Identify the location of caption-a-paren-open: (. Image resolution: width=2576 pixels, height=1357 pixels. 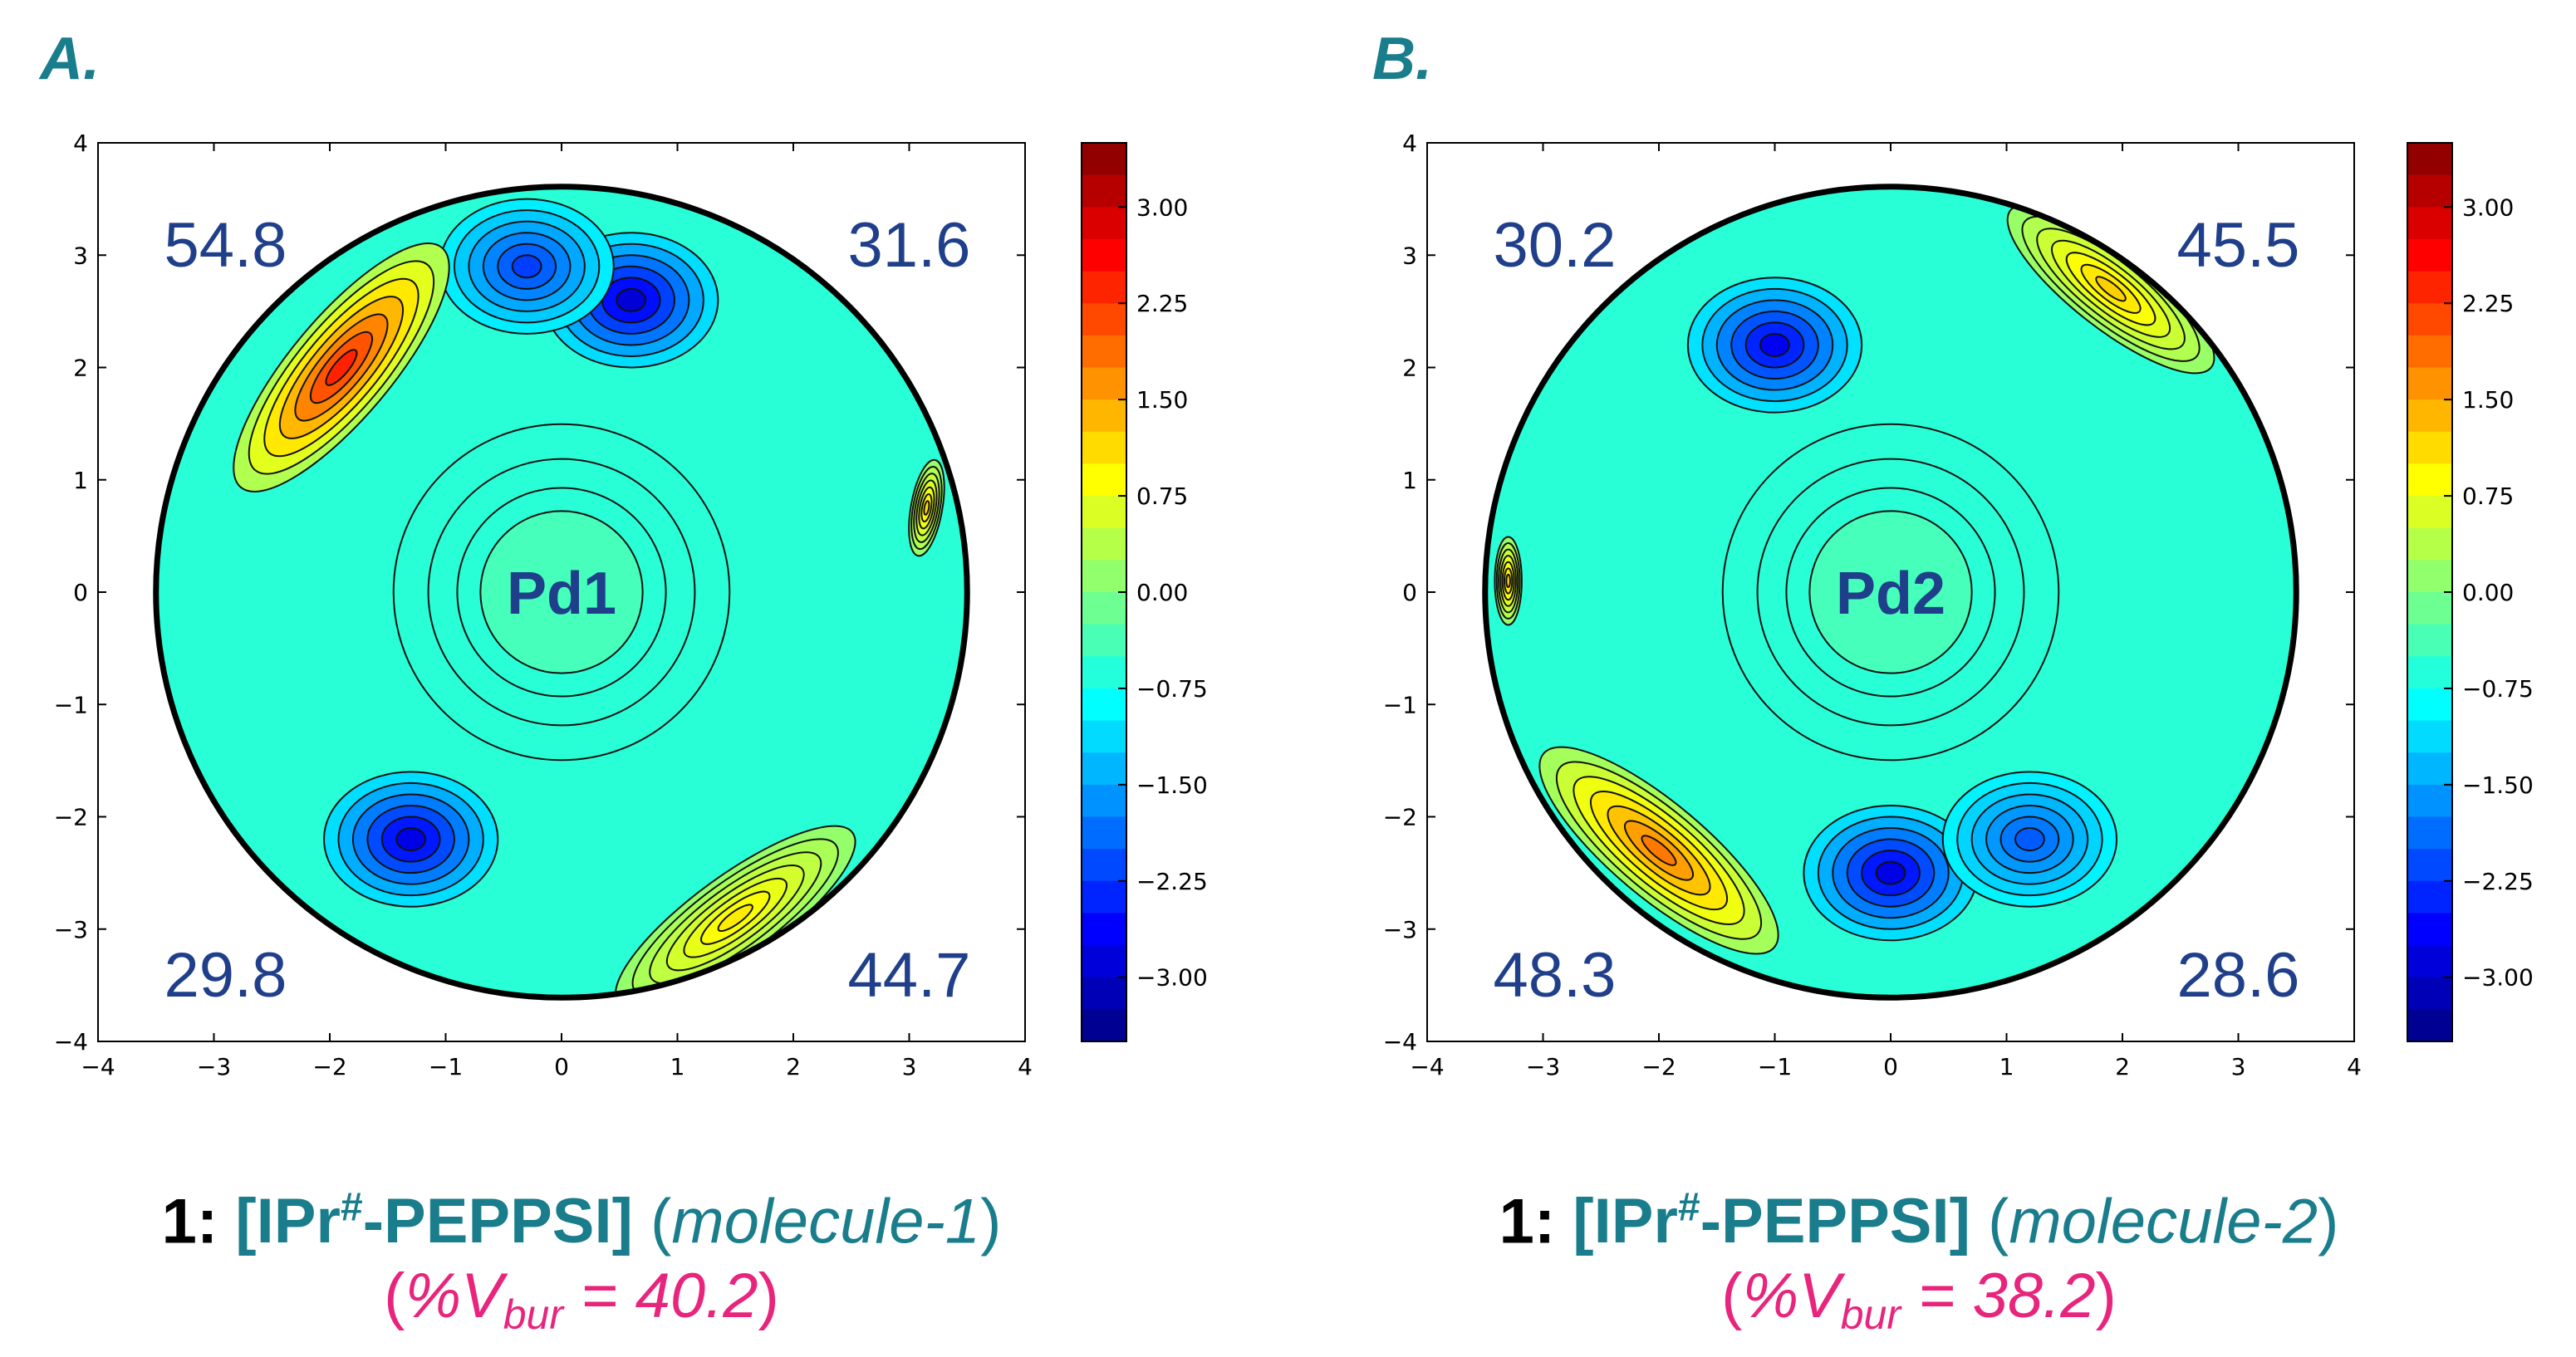
(661, 1221).